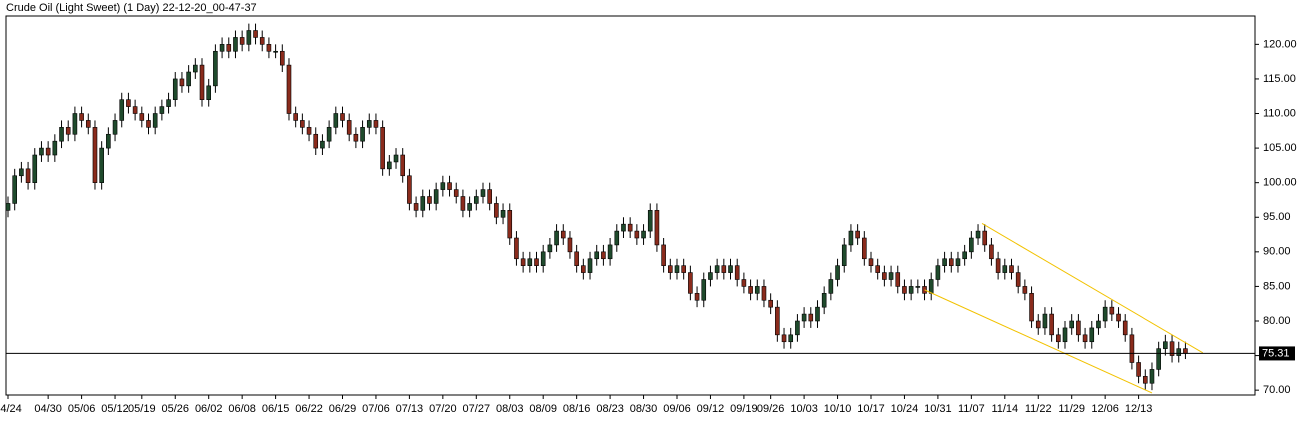  I want to click on x-tick-label: 09/19, so click(744, 409).